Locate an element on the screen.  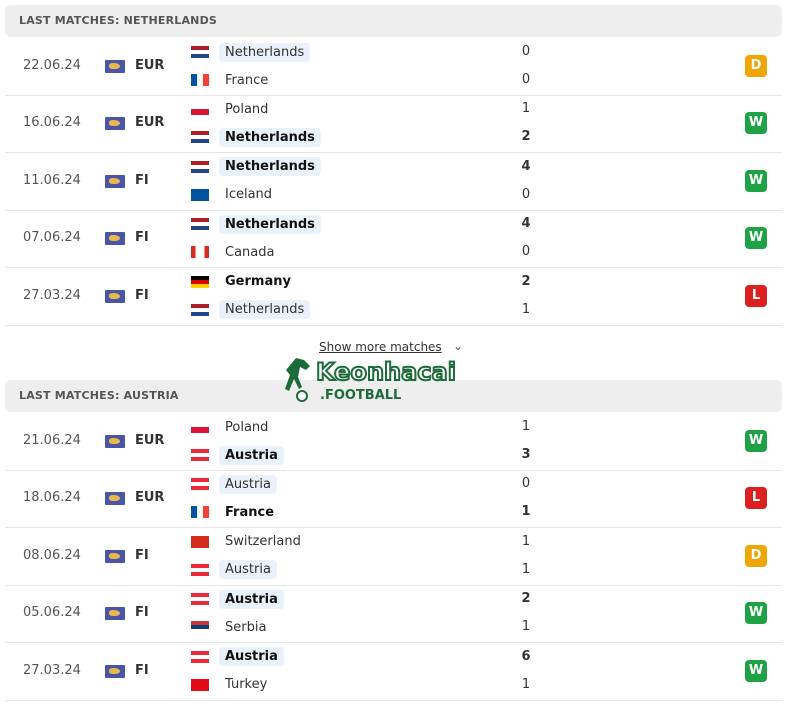
section-header: LAST MATCHES: AUSTRIA is located at coordinates (393, 396).